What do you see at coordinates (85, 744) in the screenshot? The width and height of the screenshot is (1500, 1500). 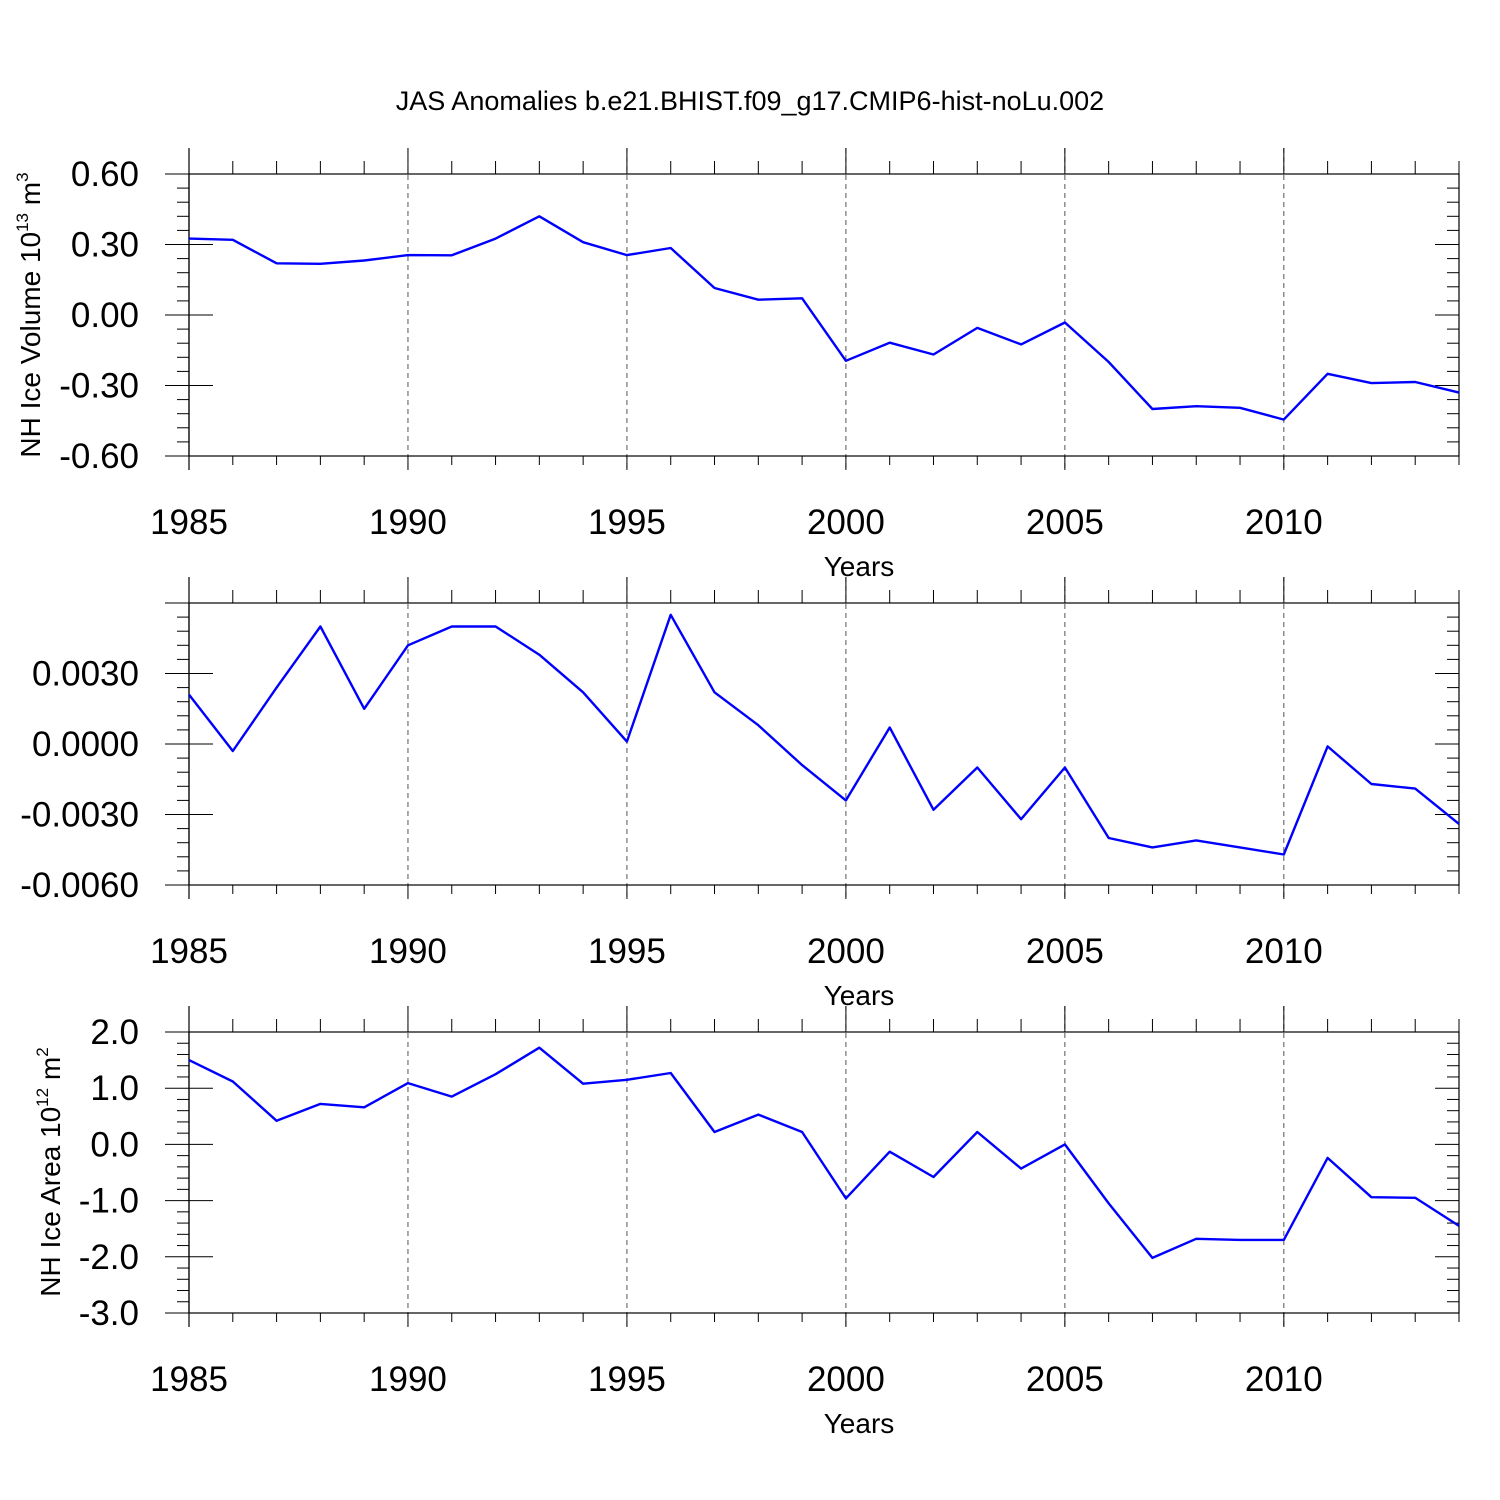 I see `y-tick-label: 0.0000` at bounding box center [85, 744].